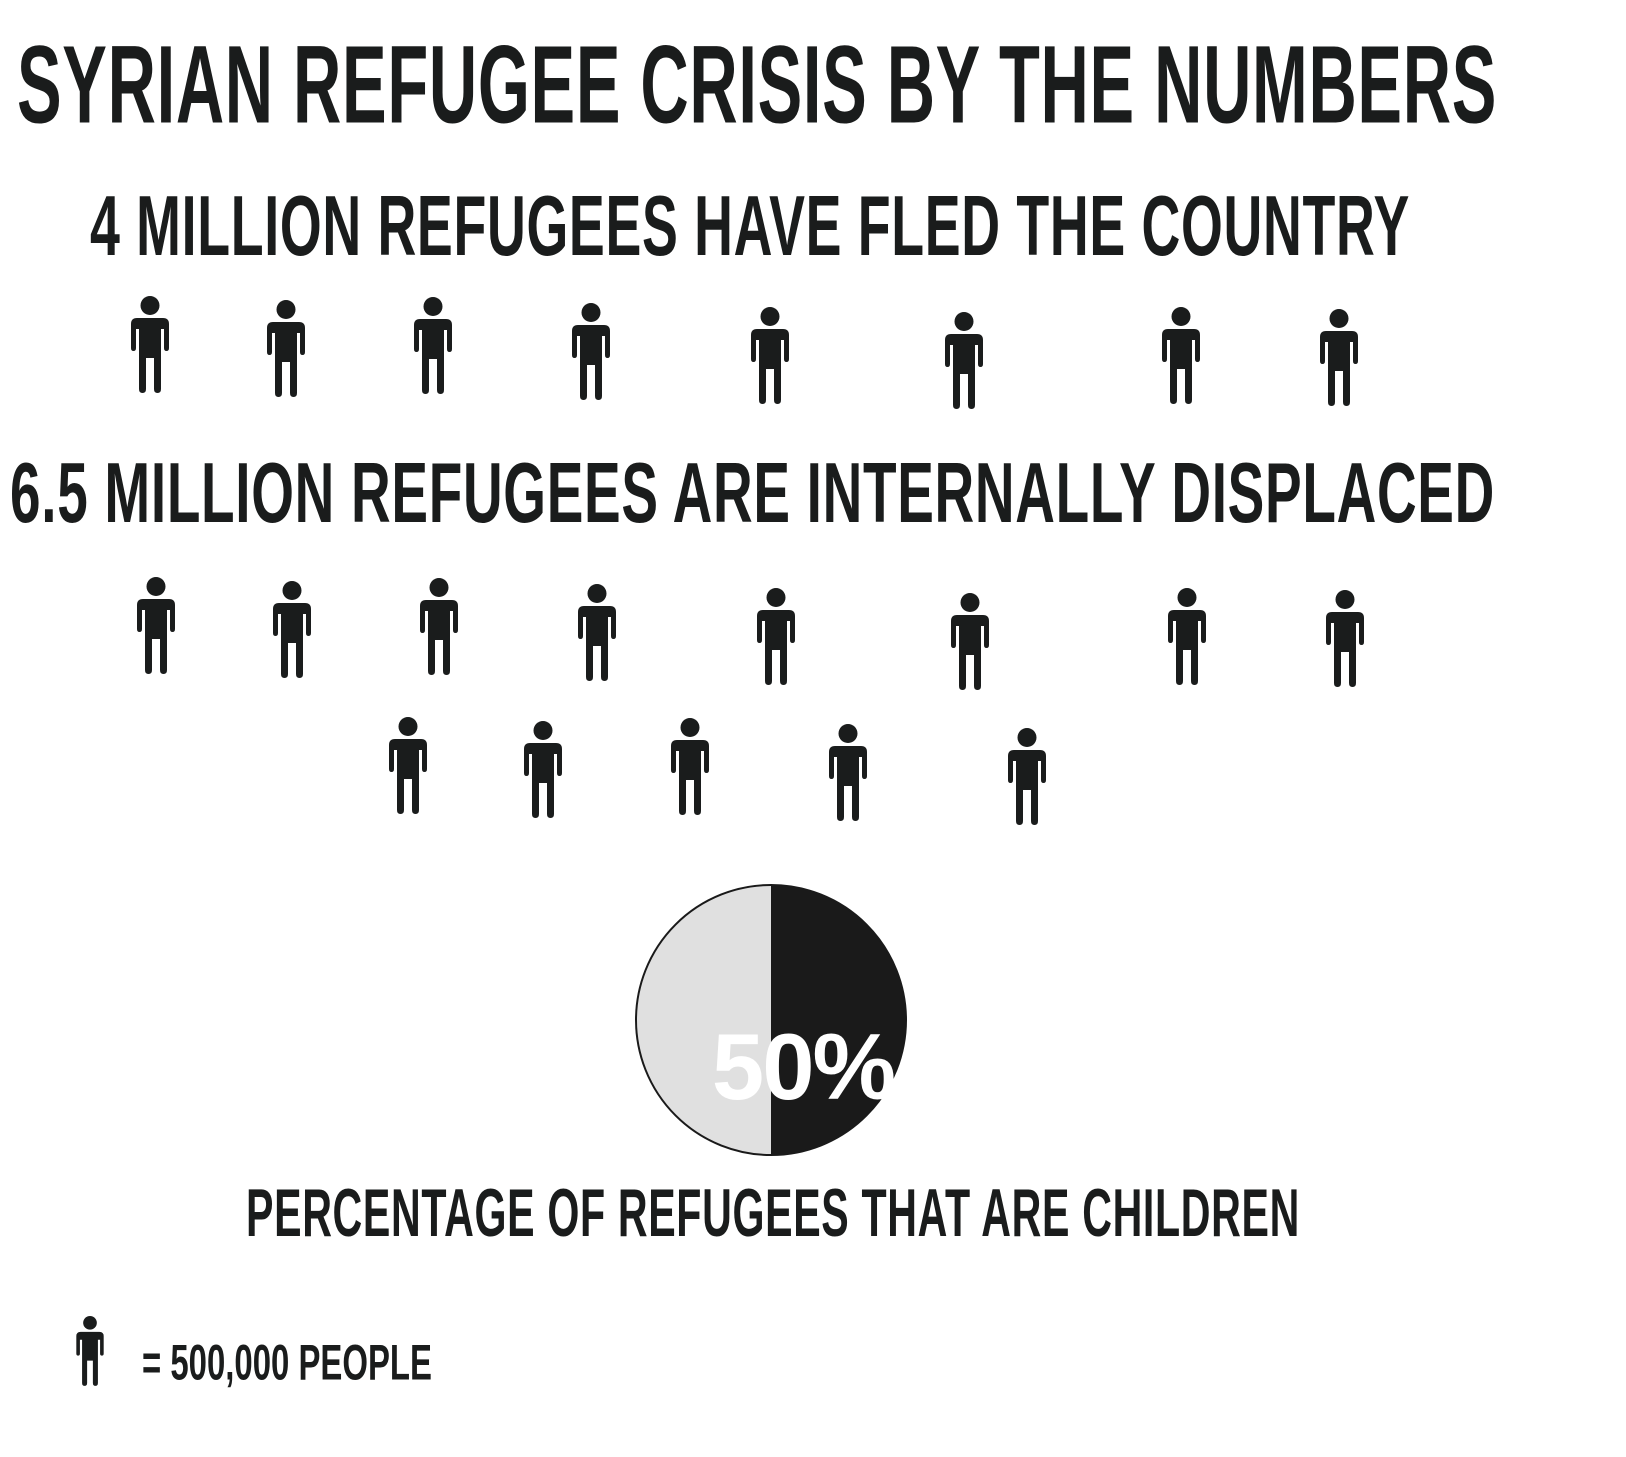  What do you see at coordinates (750, 225) in the screenshot?
I see `fled-heading: 4 MILLION REFUGEES HAVE FLED THE COUNTRY` at bounding box center [750, 225].